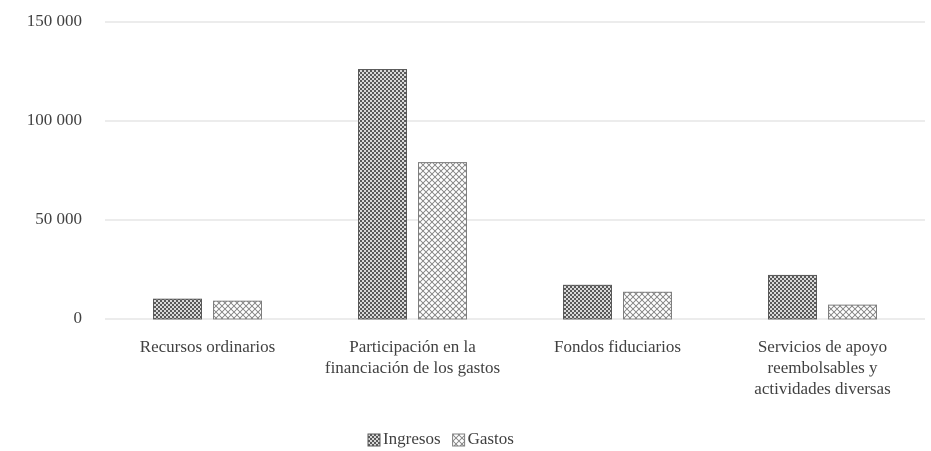 Image resolution: width=931 pixels, height=451 pixels. What do you see at coordinates (54, 20) in the screenshot?
I see `y-tick-label: 150 000` at bounding box center [54, 20].